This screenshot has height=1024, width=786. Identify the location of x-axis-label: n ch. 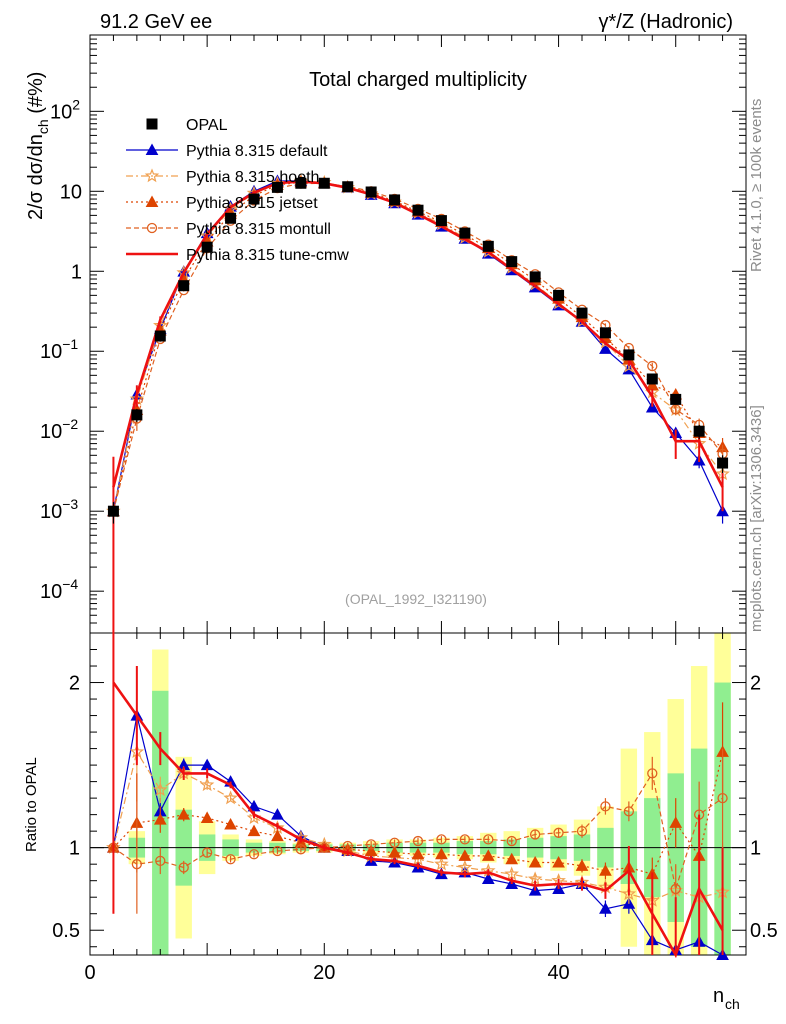
(726, 998).